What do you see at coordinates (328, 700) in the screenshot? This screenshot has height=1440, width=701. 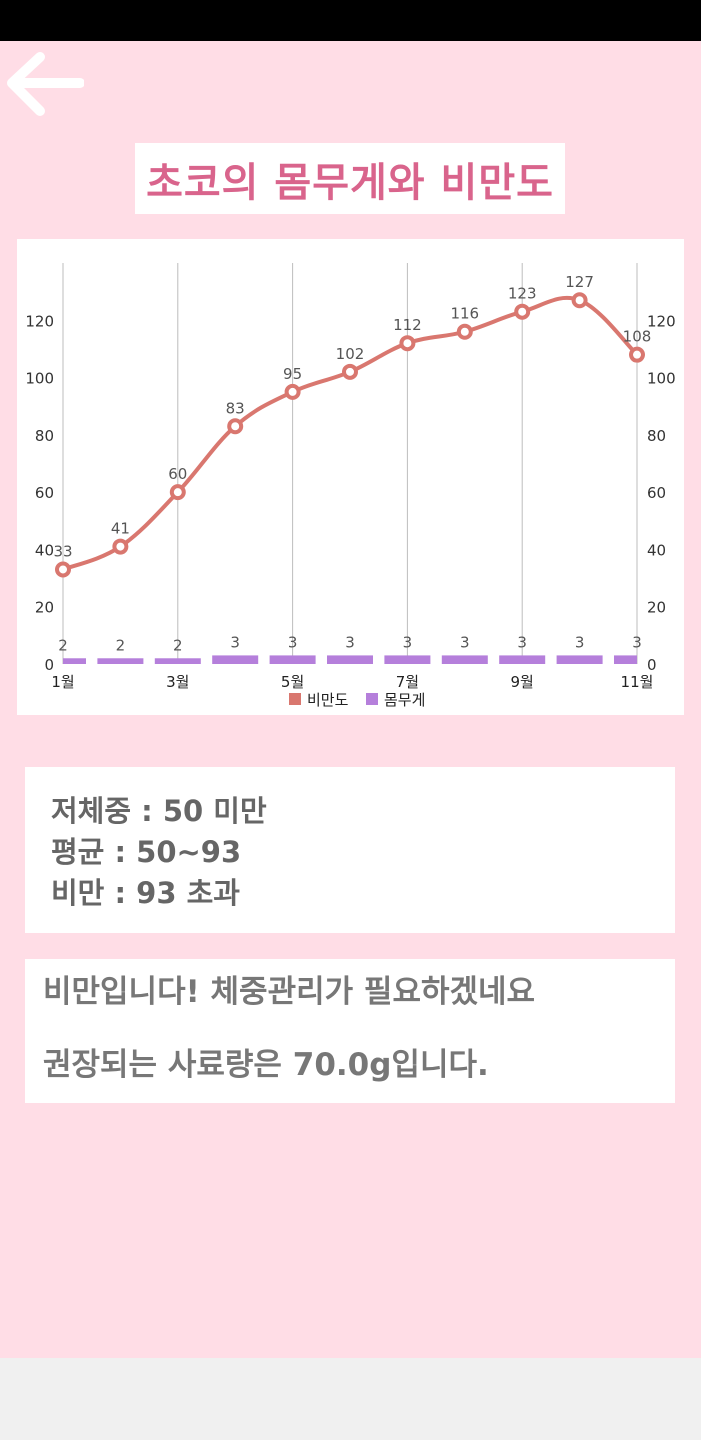 I see `legend-label: 비만도` at bounding box center [328, 700].